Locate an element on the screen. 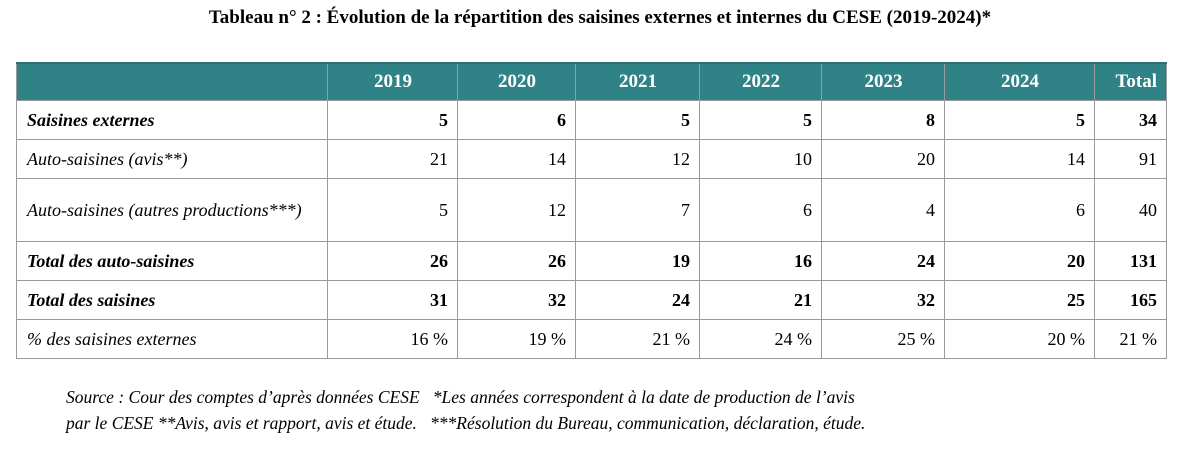 The width and height of the screenshot is (1200, 456). table-row-saisines-externes: Saisines externes 5 6 5 5 8 5 34 is located at coordinates (591, 120).